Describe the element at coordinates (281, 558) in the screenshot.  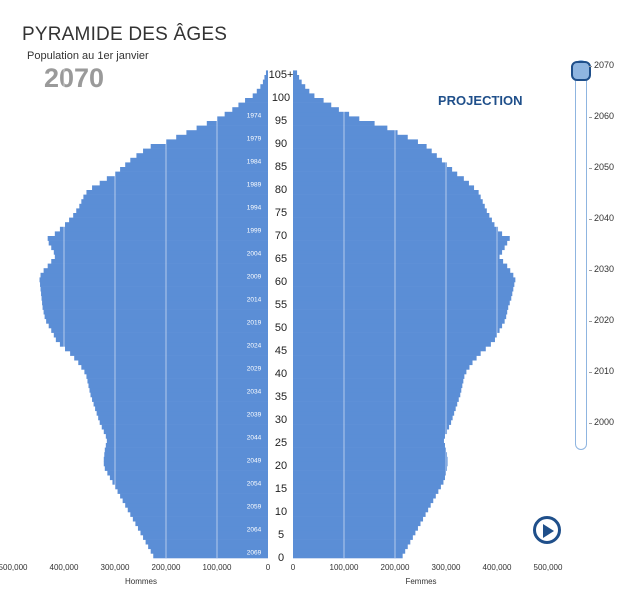
I see `age-tick-label: 0` at that location.